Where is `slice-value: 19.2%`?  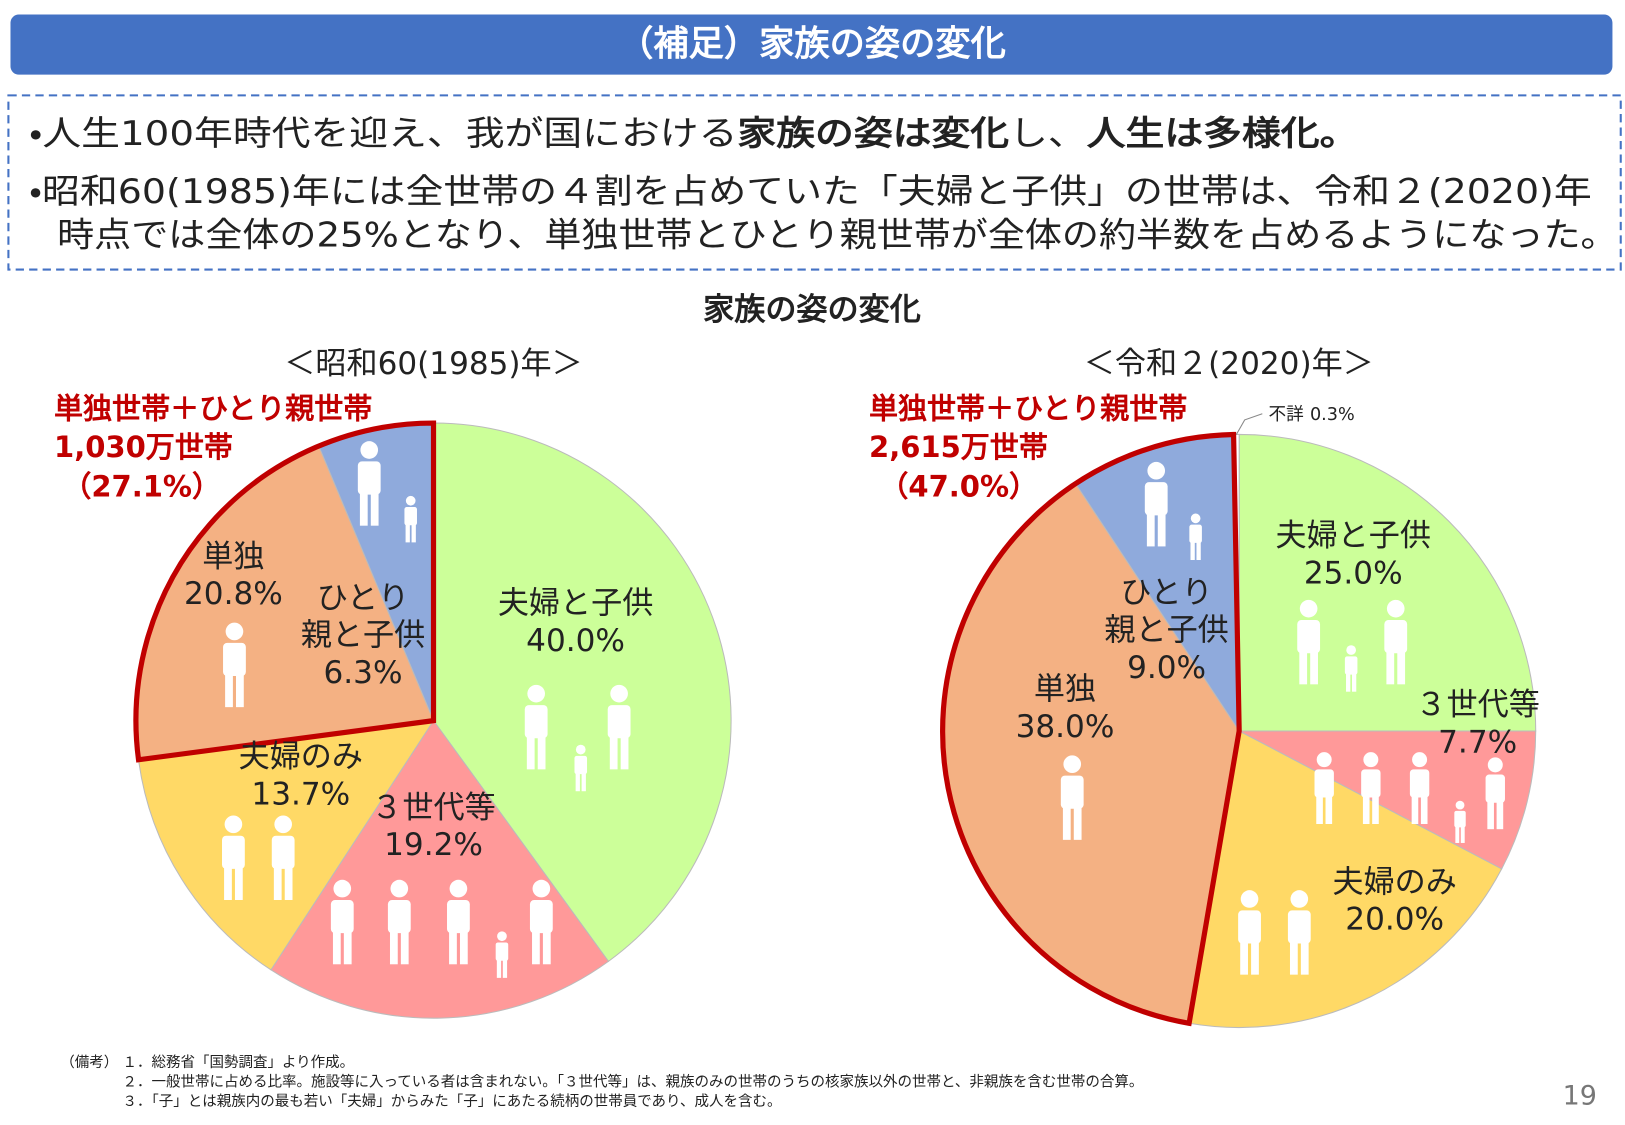 slice-value: 19.2% is located at coordinates (433, 845).